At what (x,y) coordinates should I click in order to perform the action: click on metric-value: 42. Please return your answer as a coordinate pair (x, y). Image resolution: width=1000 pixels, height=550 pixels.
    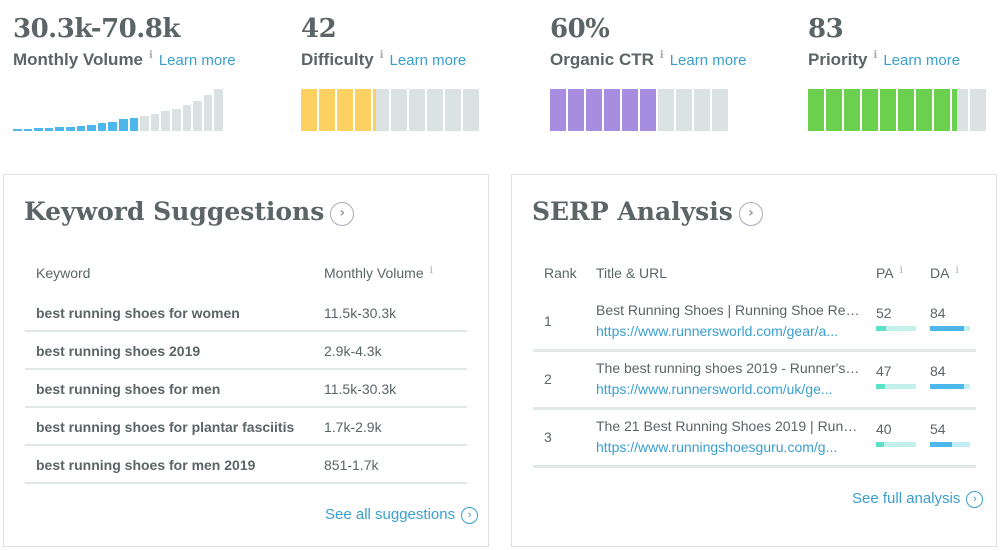
    Looking at the image, I should click on (319, 29).